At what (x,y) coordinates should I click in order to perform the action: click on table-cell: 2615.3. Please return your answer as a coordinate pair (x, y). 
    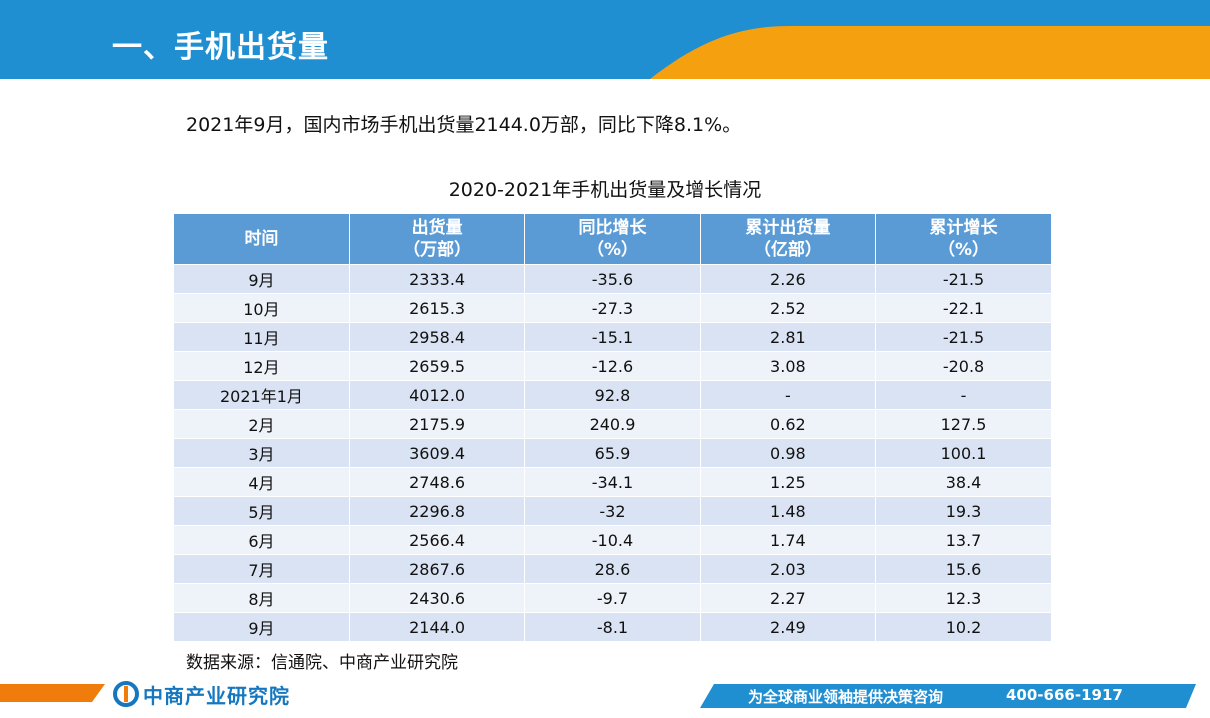
    Looking at the image, I should click on (437, 308).